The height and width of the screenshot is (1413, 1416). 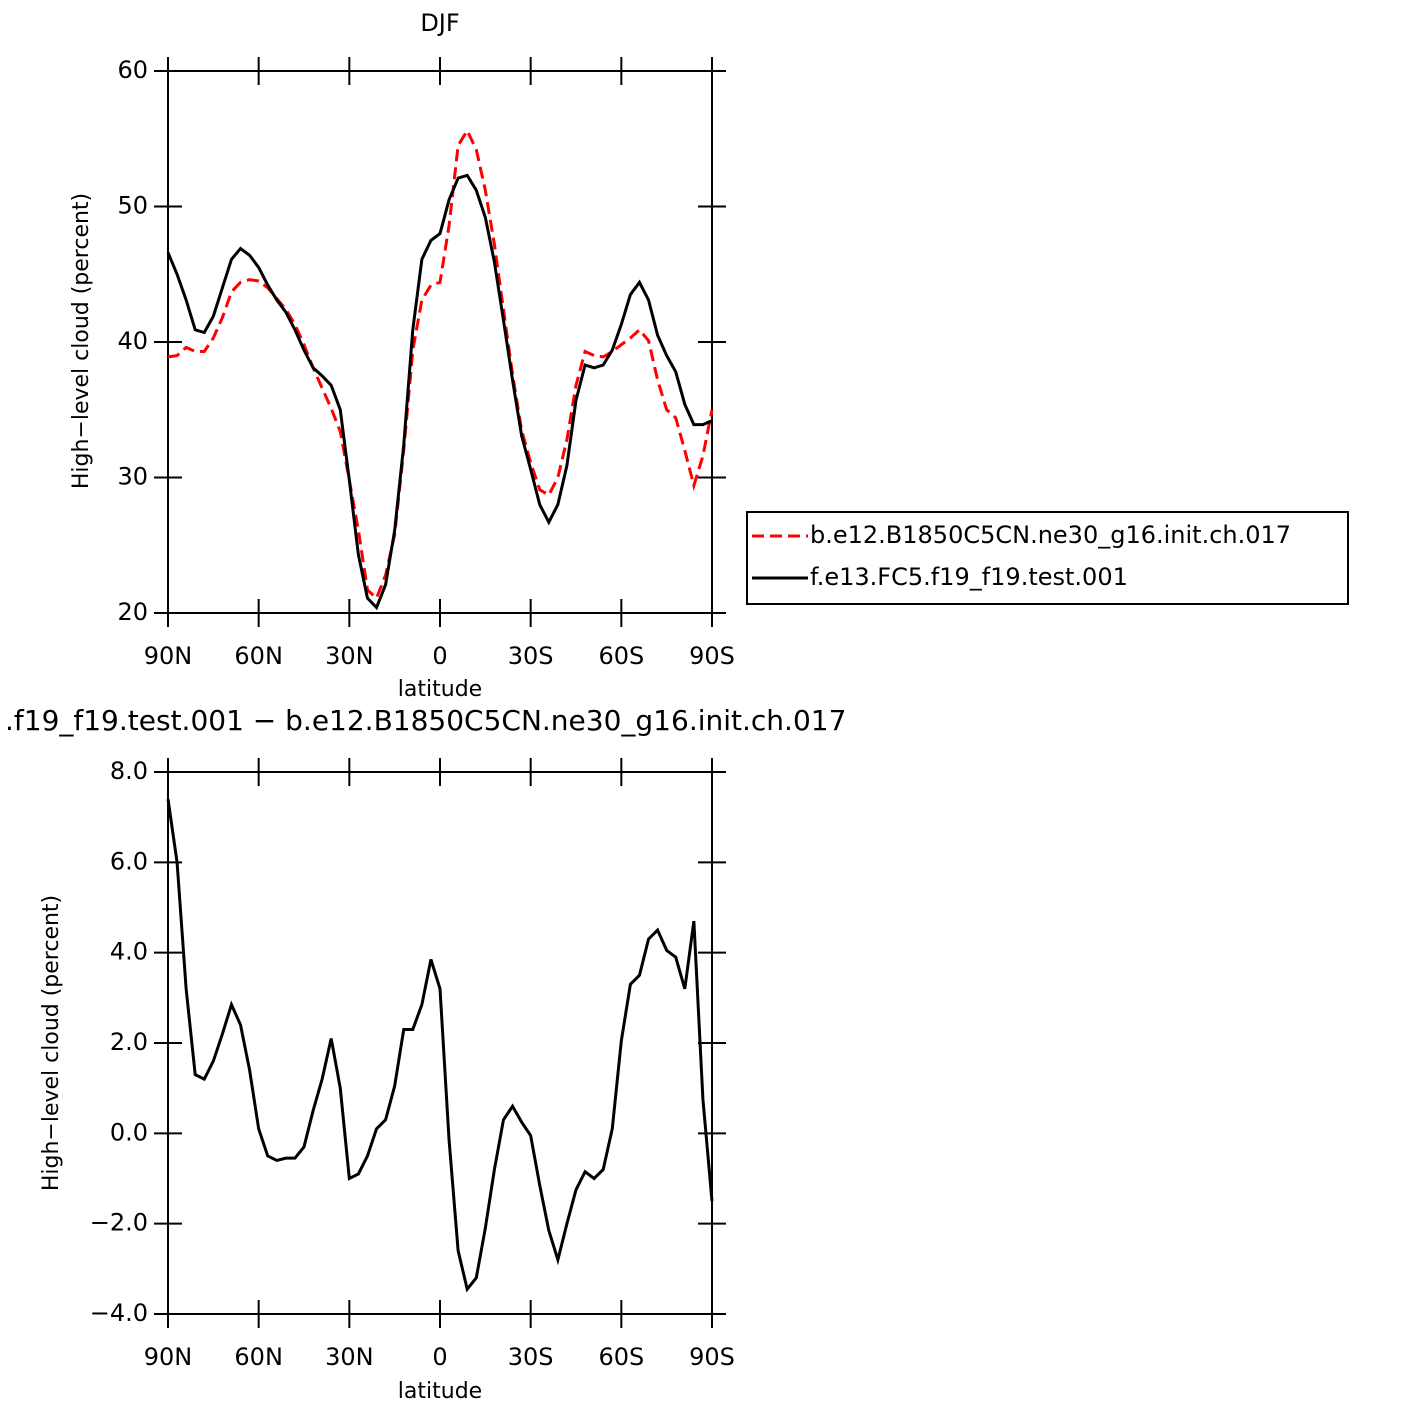 I want to click on y-tick-label: 30, so click(x=132, y=477).